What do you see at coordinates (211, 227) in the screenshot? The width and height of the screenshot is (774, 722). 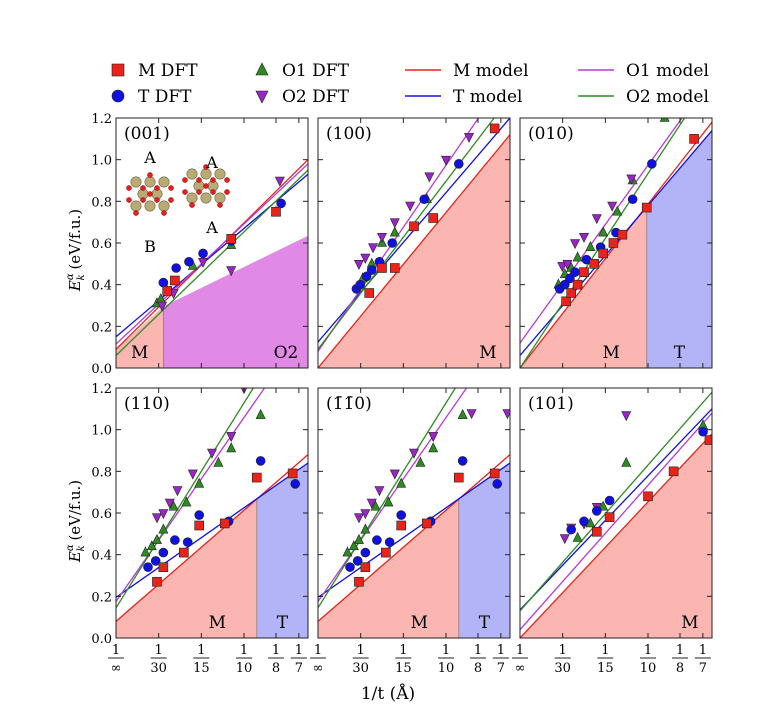 I see `inset-label-A: A` at bounding box center [211, 227].